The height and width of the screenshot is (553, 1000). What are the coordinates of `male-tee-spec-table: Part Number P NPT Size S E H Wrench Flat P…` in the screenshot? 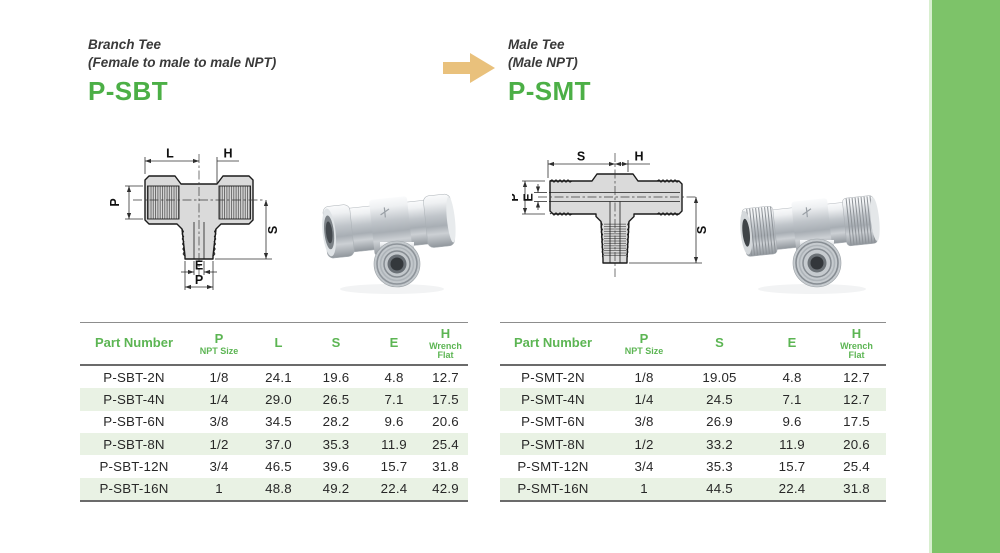 It's located at (693, 412).